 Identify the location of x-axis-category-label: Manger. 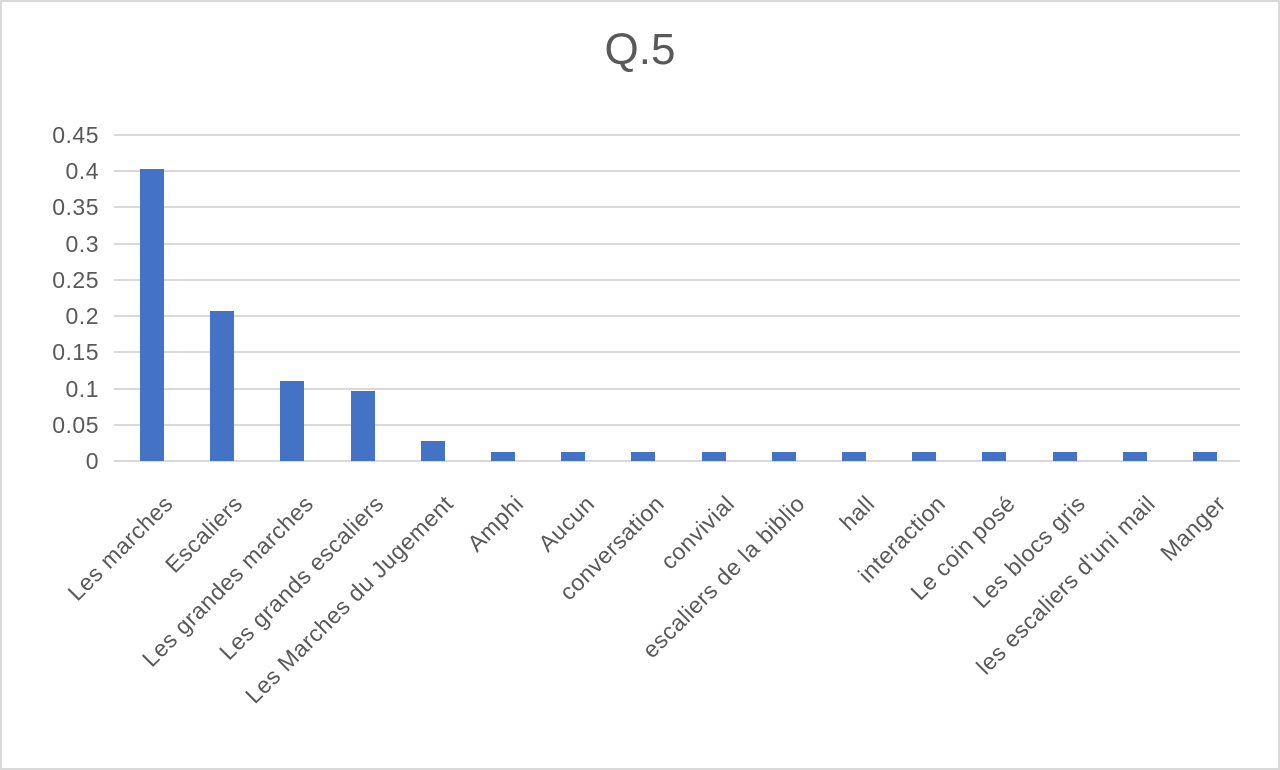
(1192, 528).